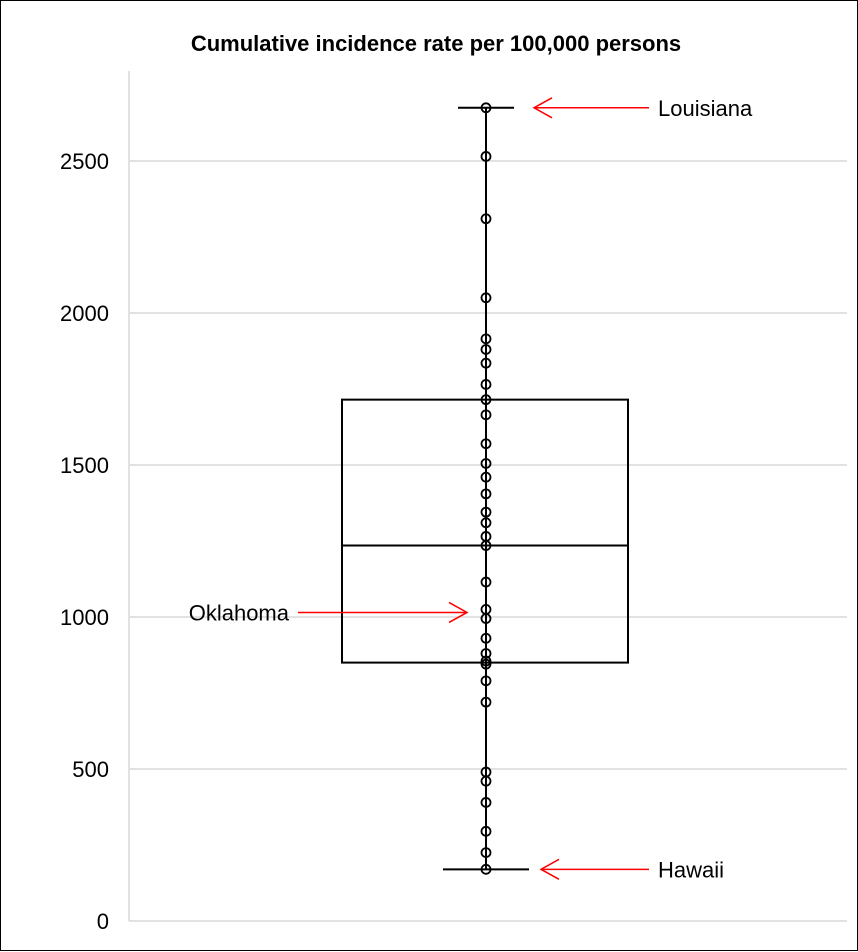 This screenshot has width=858, height=952. Describe the element at coordinates (90, 769) in the screenshot. I see `y-tick-label-500: 500` at that location.